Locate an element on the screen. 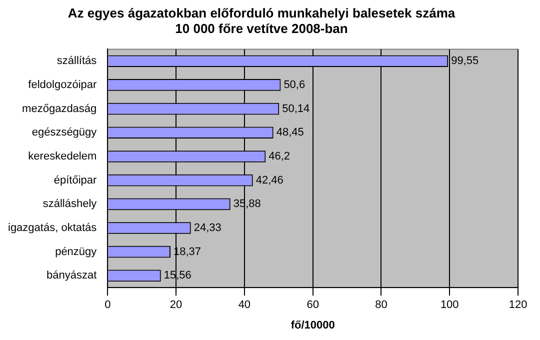 The image size is (540, 340). data-label: 48,45 is located at coordinates (290, 132).